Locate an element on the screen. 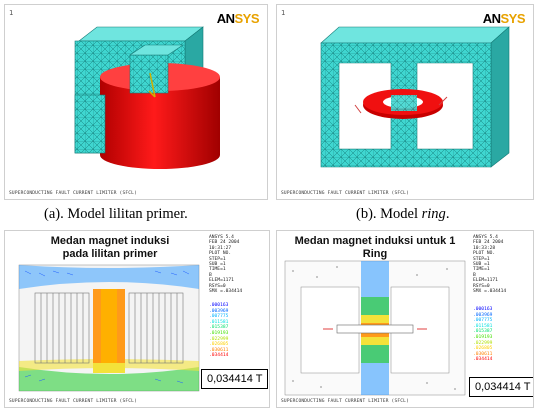 The width and height of the screenshot is (538, 410). ring-model is located at coordinates (415, 97).